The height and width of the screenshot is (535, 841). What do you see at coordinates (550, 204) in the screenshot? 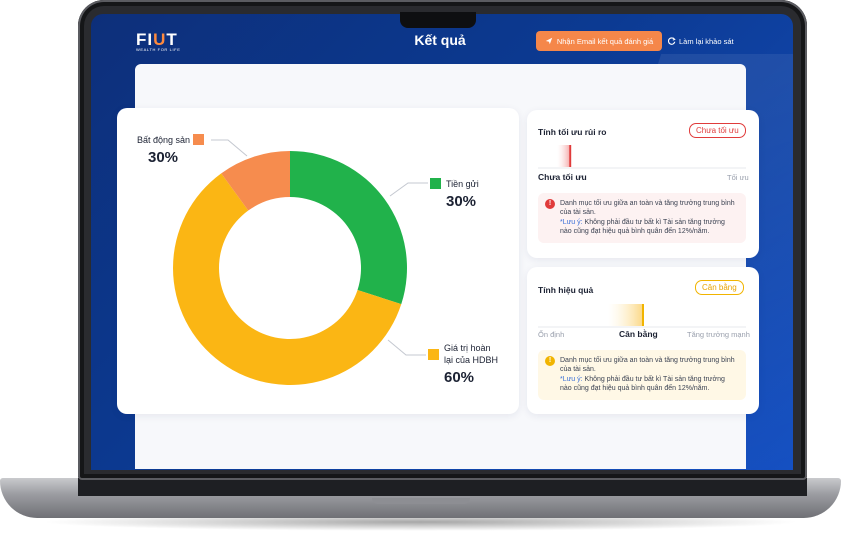
I see `alert-icon: !` at bounding box center [550, 204].